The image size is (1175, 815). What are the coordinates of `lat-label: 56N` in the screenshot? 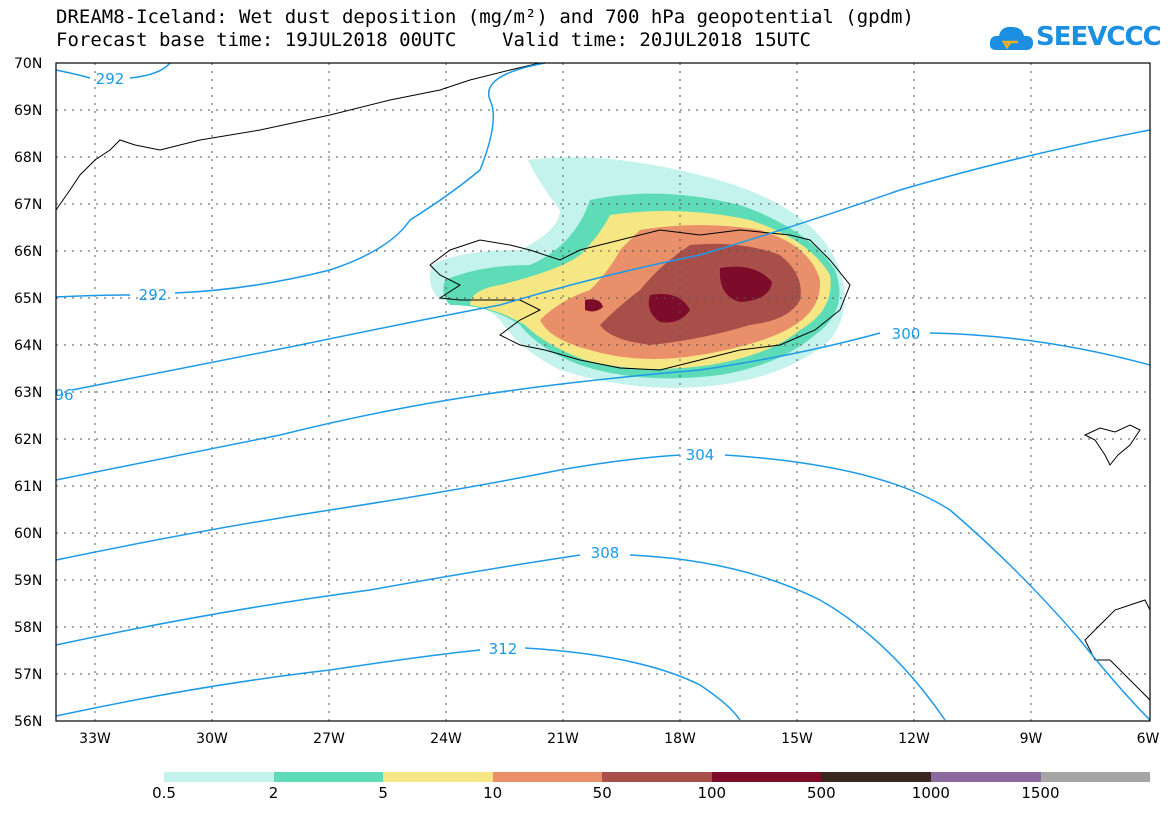 It's located at (28, 722).